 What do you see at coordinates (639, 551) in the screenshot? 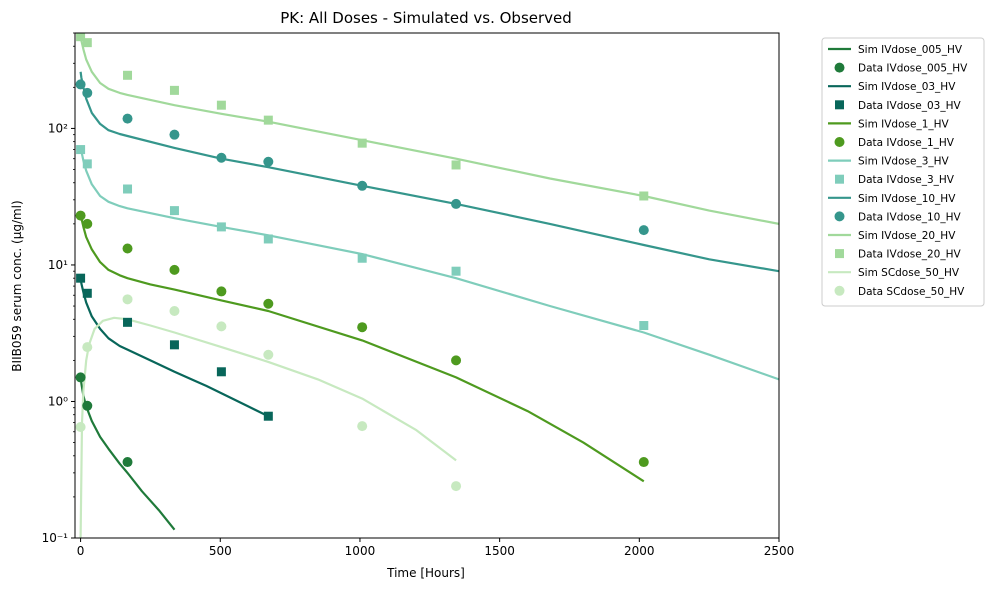
I see `x-tick-label: 2000` at bounding box center [639, 551].